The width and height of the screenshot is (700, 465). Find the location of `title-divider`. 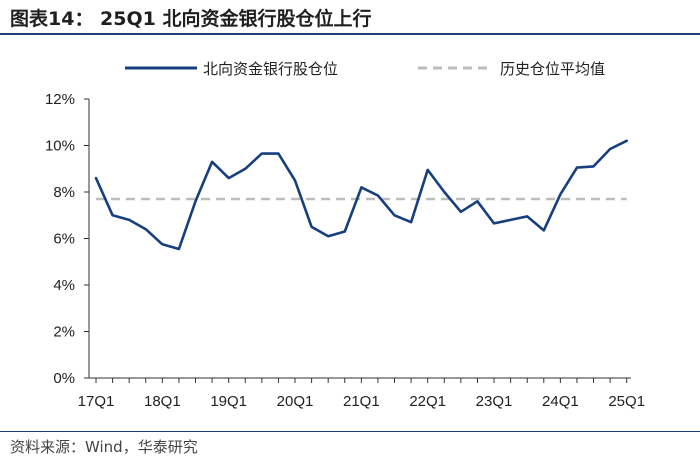

title-divider is located at coordinates (350, 34).